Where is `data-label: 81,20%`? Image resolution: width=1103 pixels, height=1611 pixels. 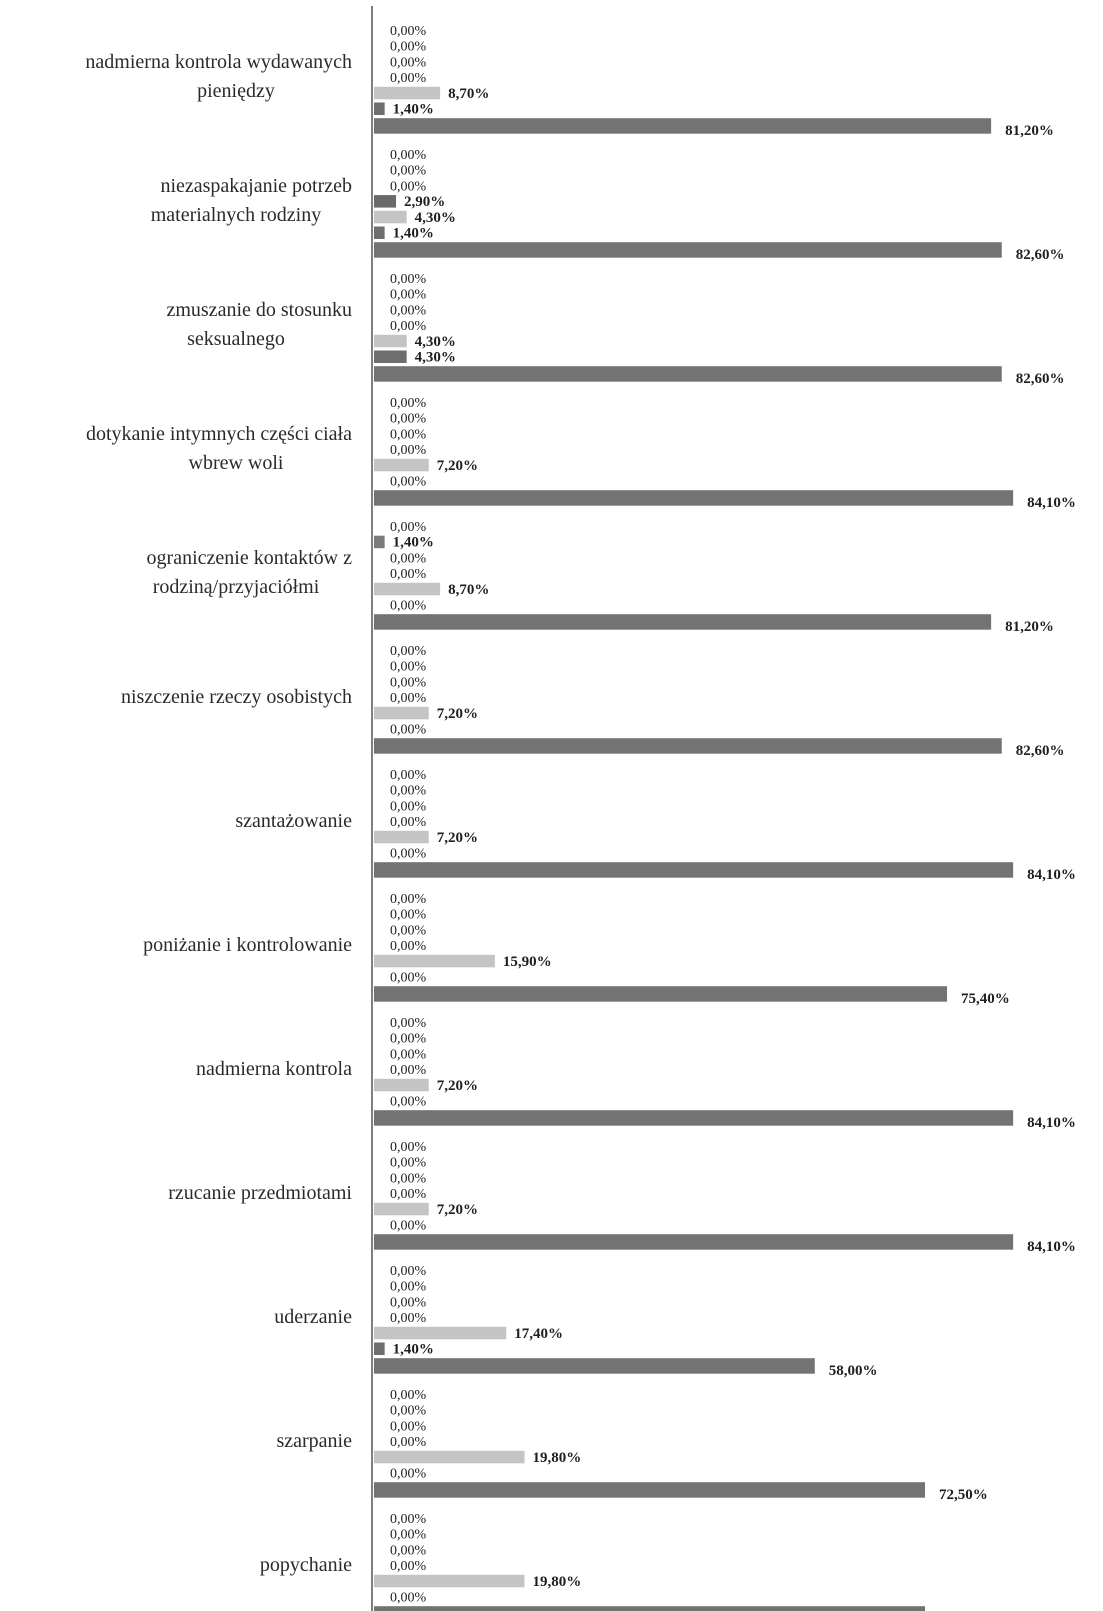 data-label: 81,20% is located at coordinates (1029, 131).